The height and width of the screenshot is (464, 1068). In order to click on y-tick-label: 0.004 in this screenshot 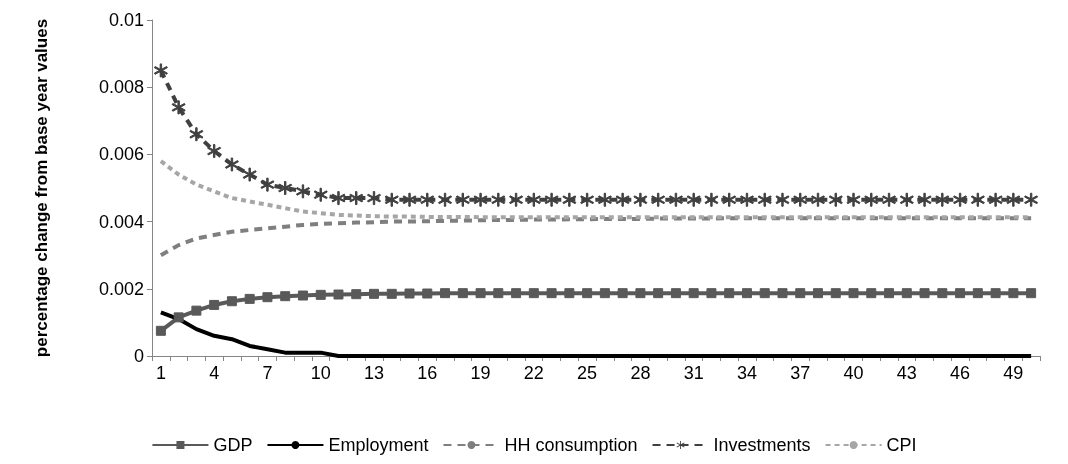, I will do `click(121, 221)`.